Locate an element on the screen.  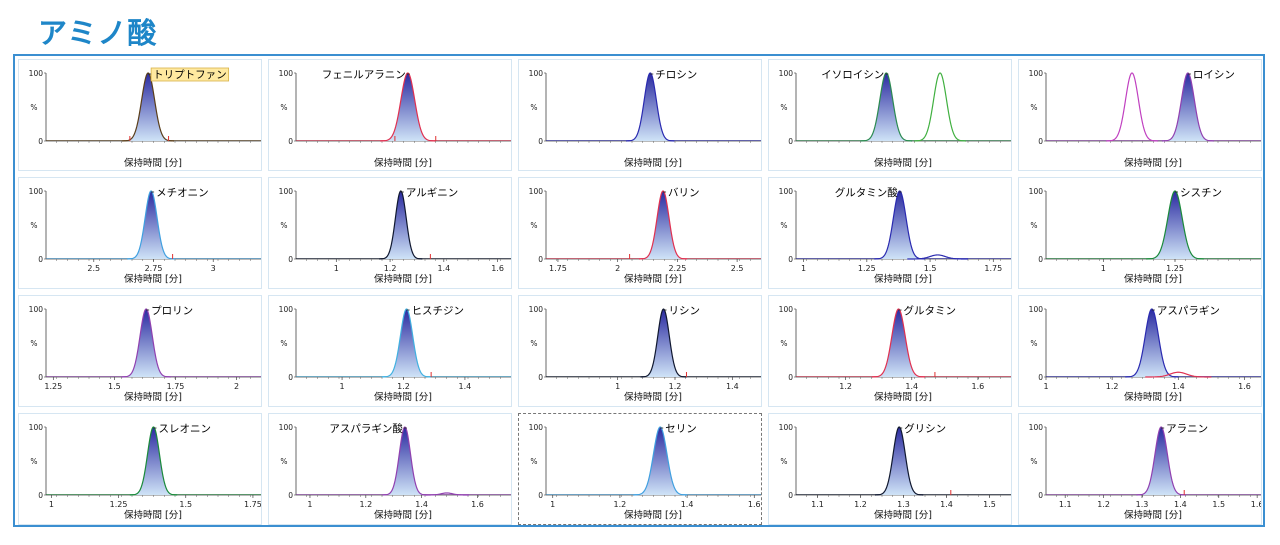
compound-label: グルタミン is located at coordinates (930, 310).